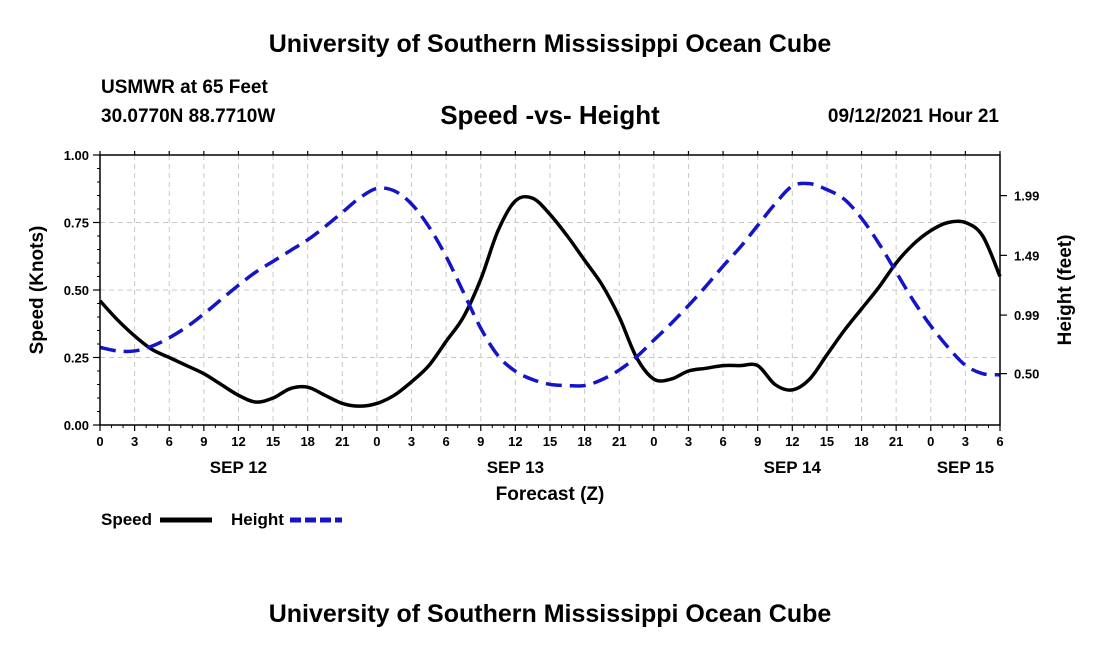  Describe the element at coordinates (184, 87) in the screenshot. I see `station-name: USMWR at 65 Feet` at that location.